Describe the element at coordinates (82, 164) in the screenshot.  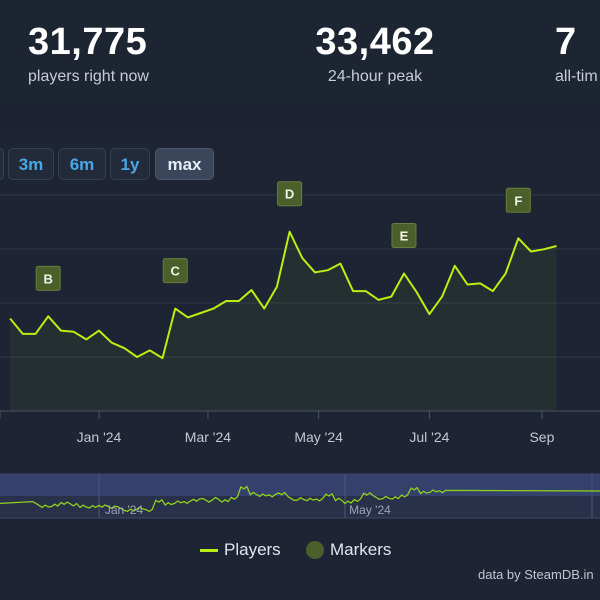
I see `range-button-6m: 6m` at that location.